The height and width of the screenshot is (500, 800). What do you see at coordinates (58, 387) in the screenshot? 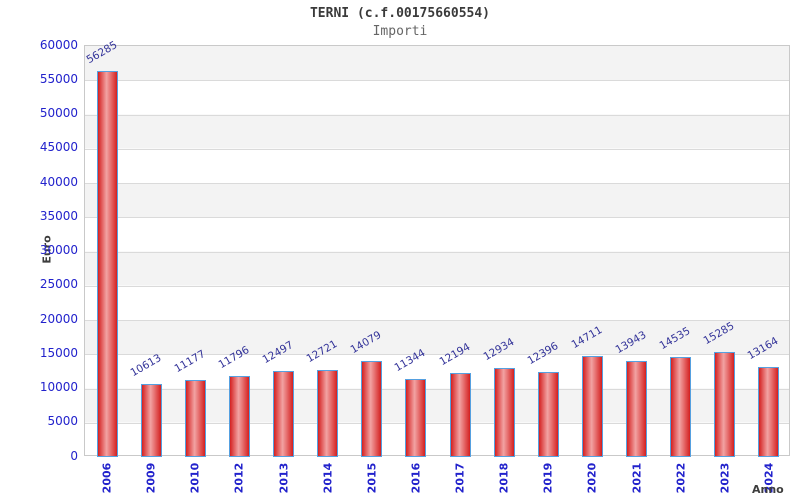
I see `y-tick-label: 10000` at bounding box center [58, 387].